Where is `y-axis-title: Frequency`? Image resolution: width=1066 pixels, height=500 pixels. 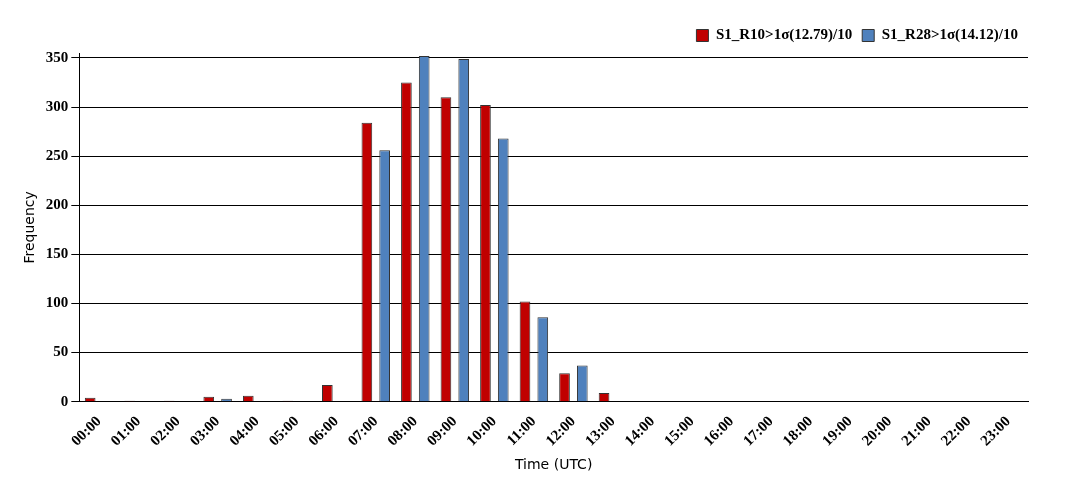
y-axis-title: Frequency is located at coordinates (29, 227).